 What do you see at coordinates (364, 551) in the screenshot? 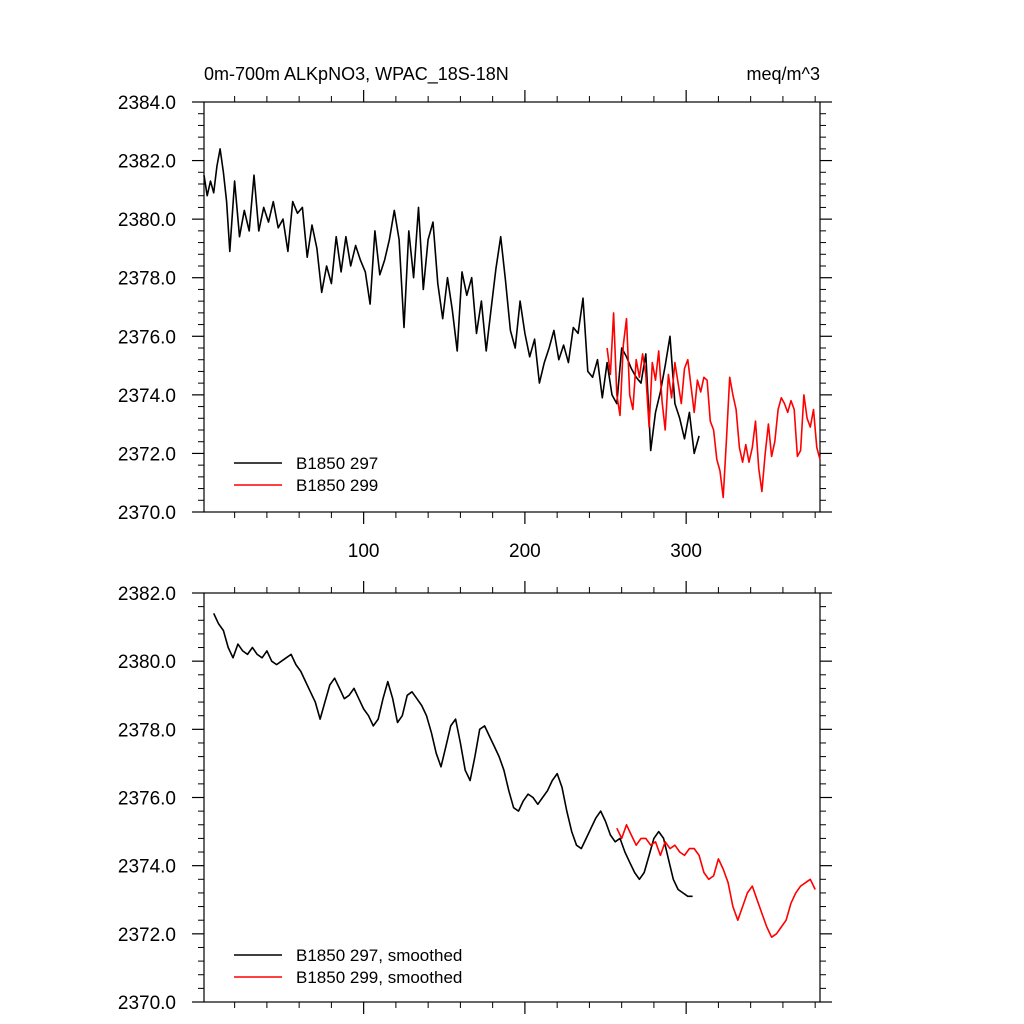
I see `x-tick-label: 100` at bounding box center [364, 551].